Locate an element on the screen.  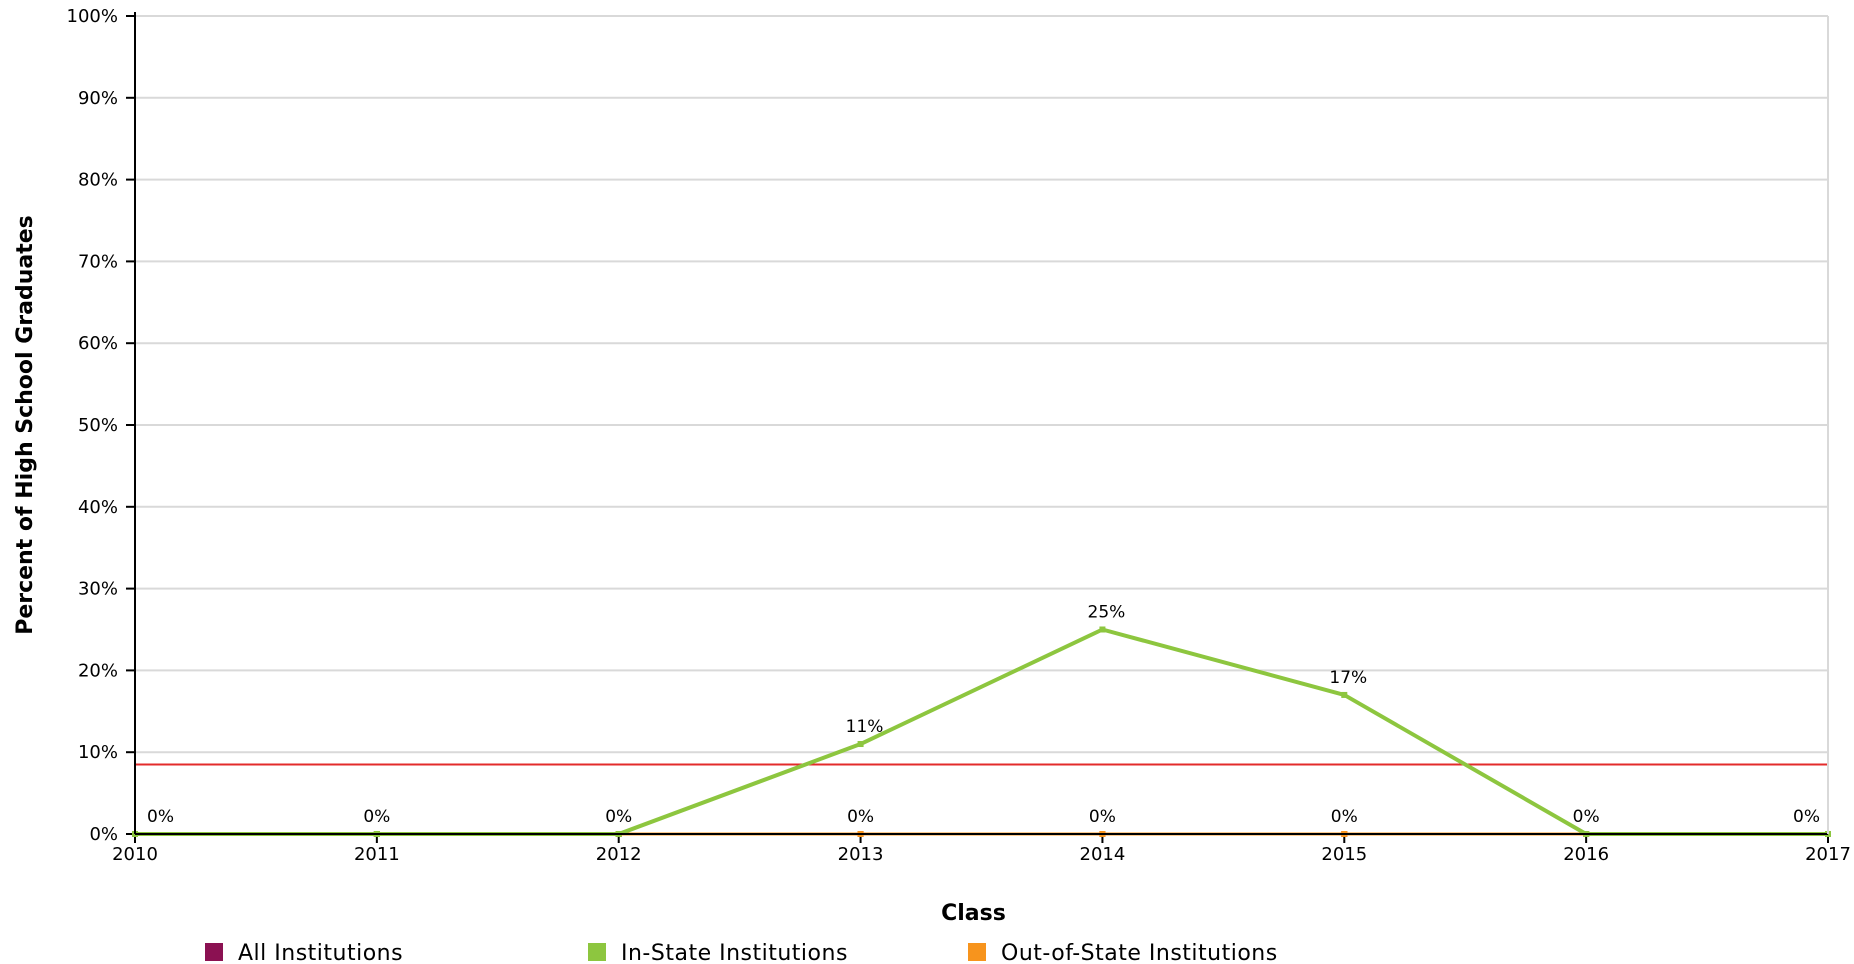
y-axis-ticks: 0% 10% 20% 30% 40% 50% 60% 70% 80% 90% 100% is located at coordinates (101, 425).